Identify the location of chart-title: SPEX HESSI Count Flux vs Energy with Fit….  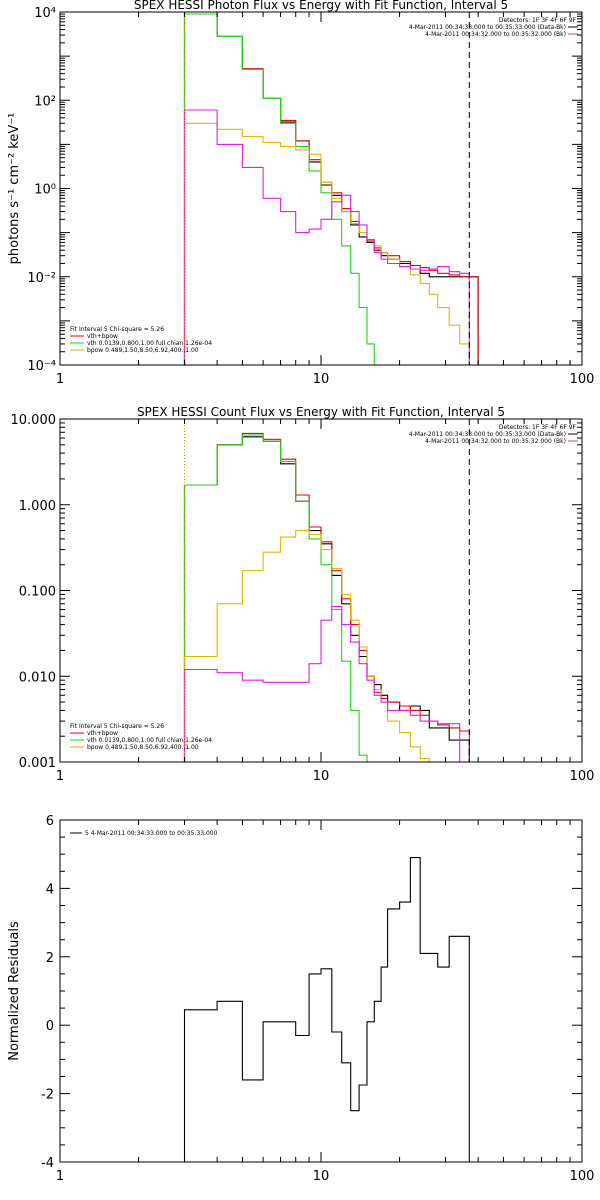
(321, 412).